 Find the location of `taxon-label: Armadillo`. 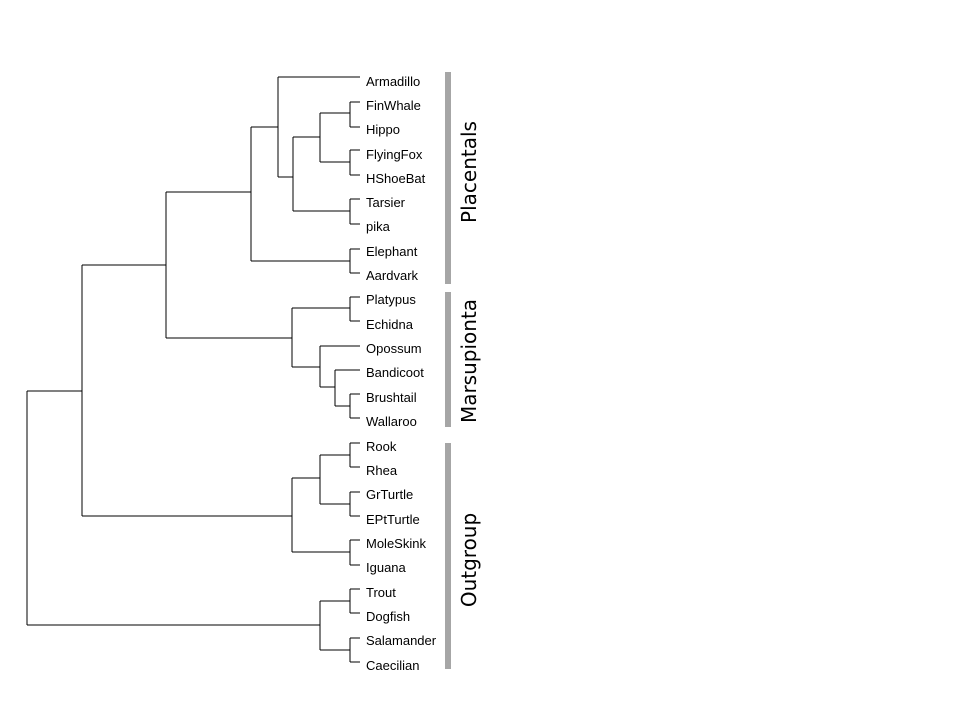

taxon-label: Armadillo is located at coordinates (393, 81).